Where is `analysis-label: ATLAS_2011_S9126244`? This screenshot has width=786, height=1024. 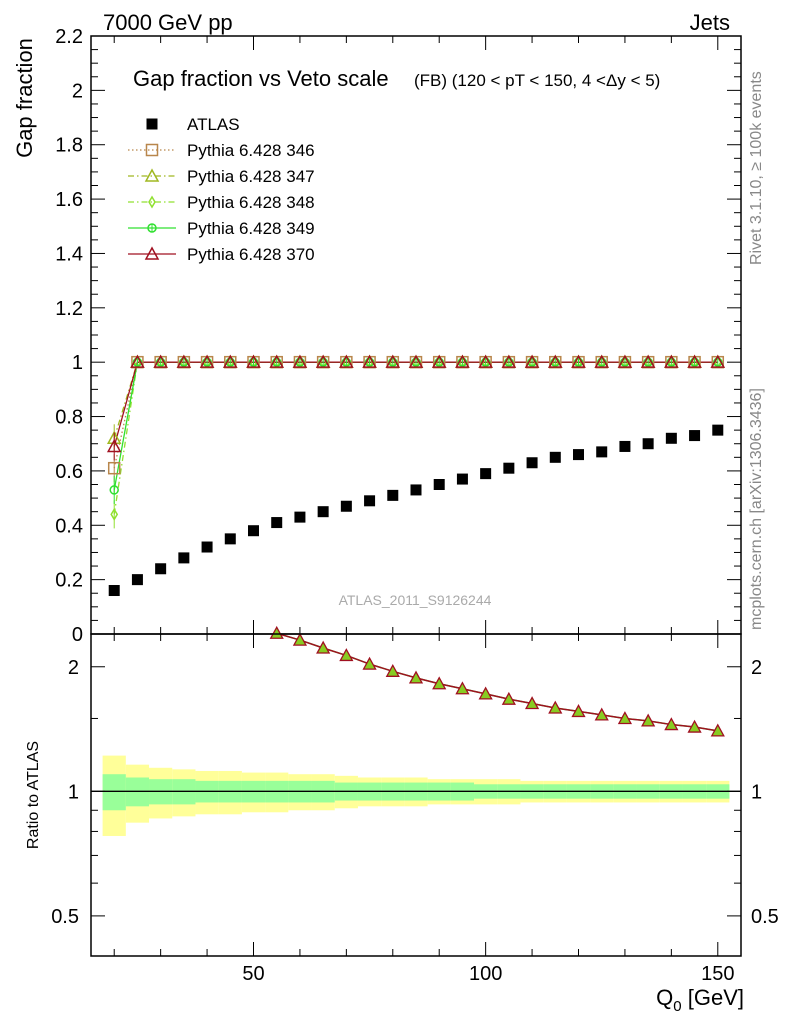
analysis-label: ATLAS_2011_S9126244 is located at coordinates (415, 600).